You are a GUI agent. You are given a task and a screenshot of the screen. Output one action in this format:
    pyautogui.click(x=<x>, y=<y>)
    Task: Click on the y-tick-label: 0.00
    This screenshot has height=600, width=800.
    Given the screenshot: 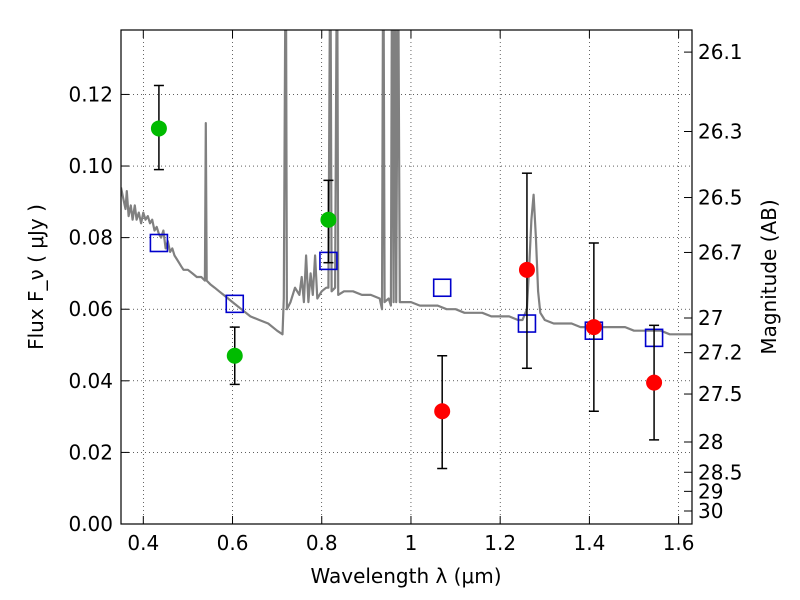 What is the action you would take?
    pyautogui.click(x=90, y=524)
    